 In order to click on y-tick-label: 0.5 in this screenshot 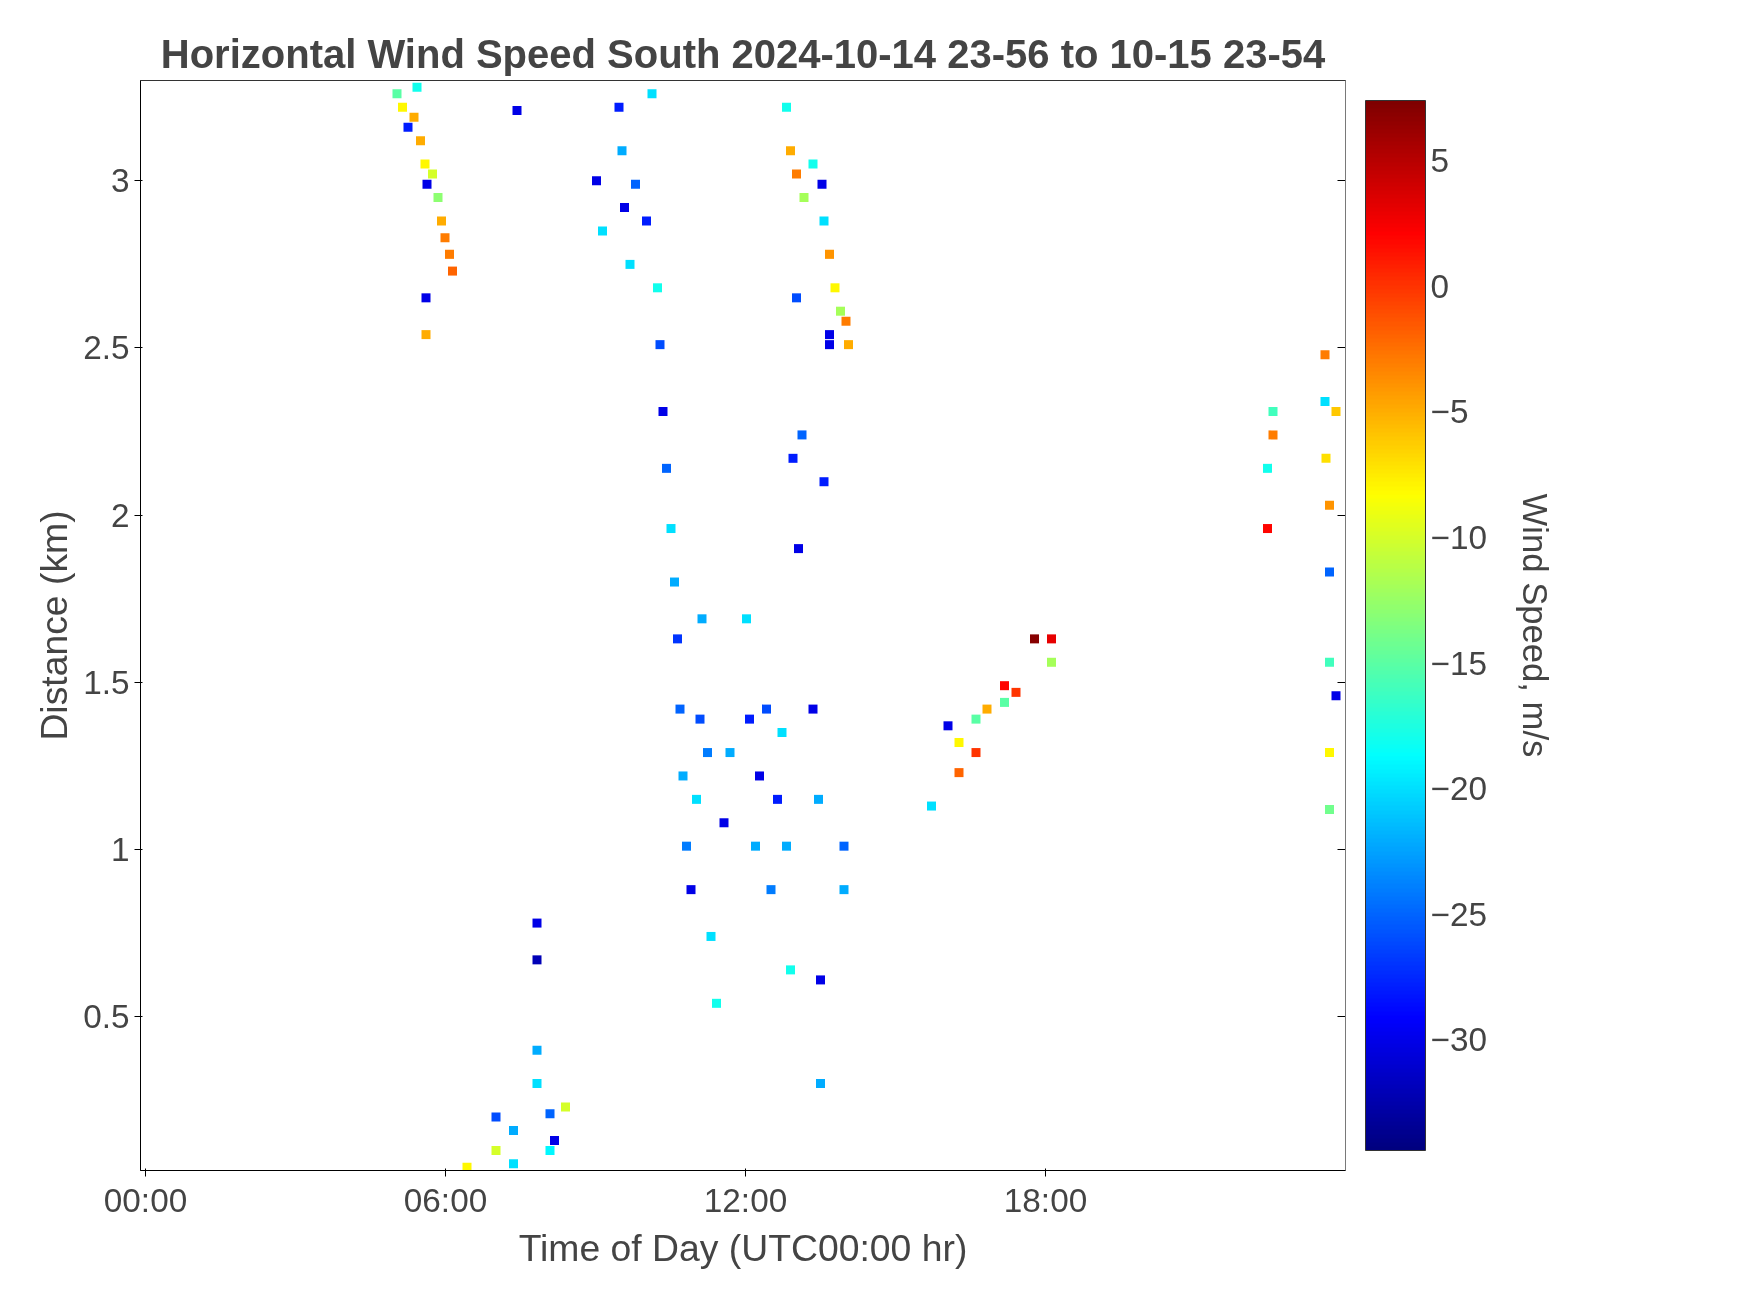, I will do `click(106, 1017)`.